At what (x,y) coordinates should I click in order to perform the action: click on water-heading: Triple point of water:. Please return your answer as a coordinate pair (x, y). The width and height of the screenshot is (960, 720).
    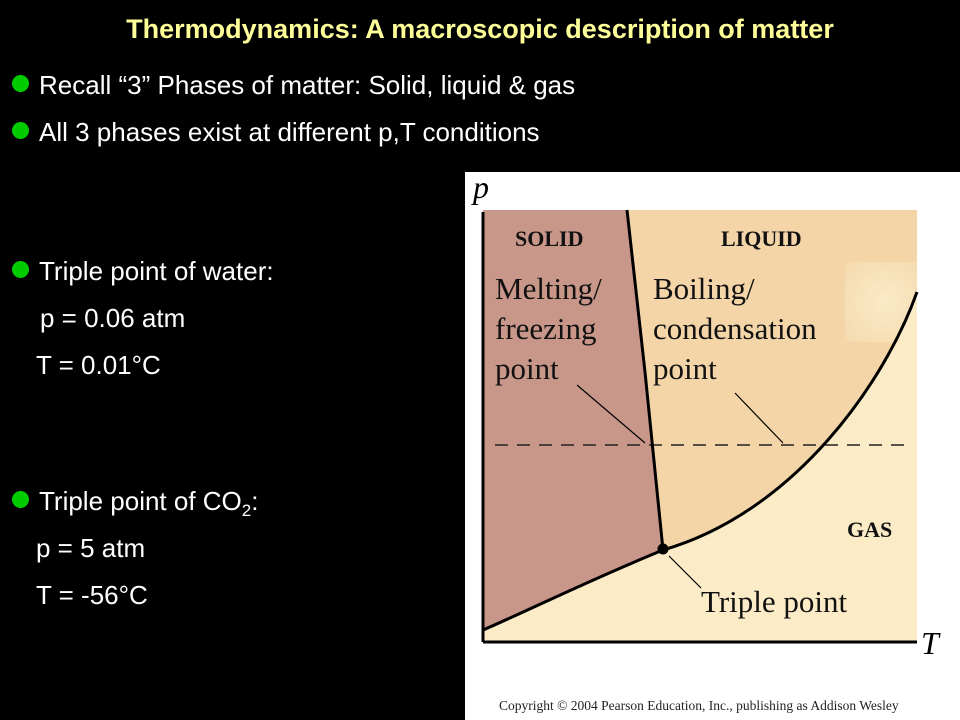
    Looking at the image, I should click on (156, 271).